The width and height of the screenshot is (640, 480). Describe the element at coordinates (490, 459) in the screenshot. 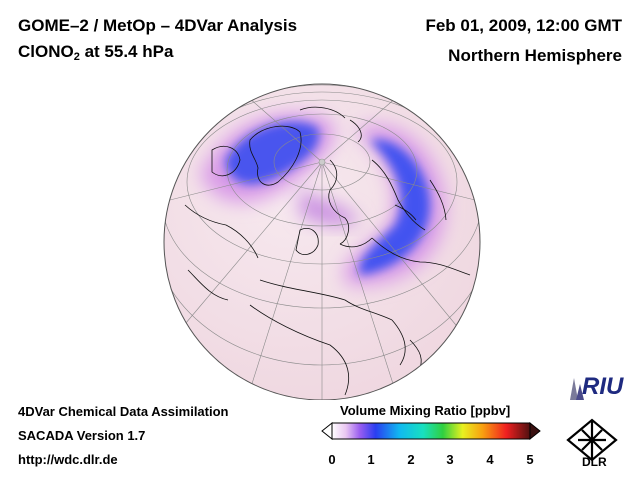

I see `colorbar-tick: 4` at that location.